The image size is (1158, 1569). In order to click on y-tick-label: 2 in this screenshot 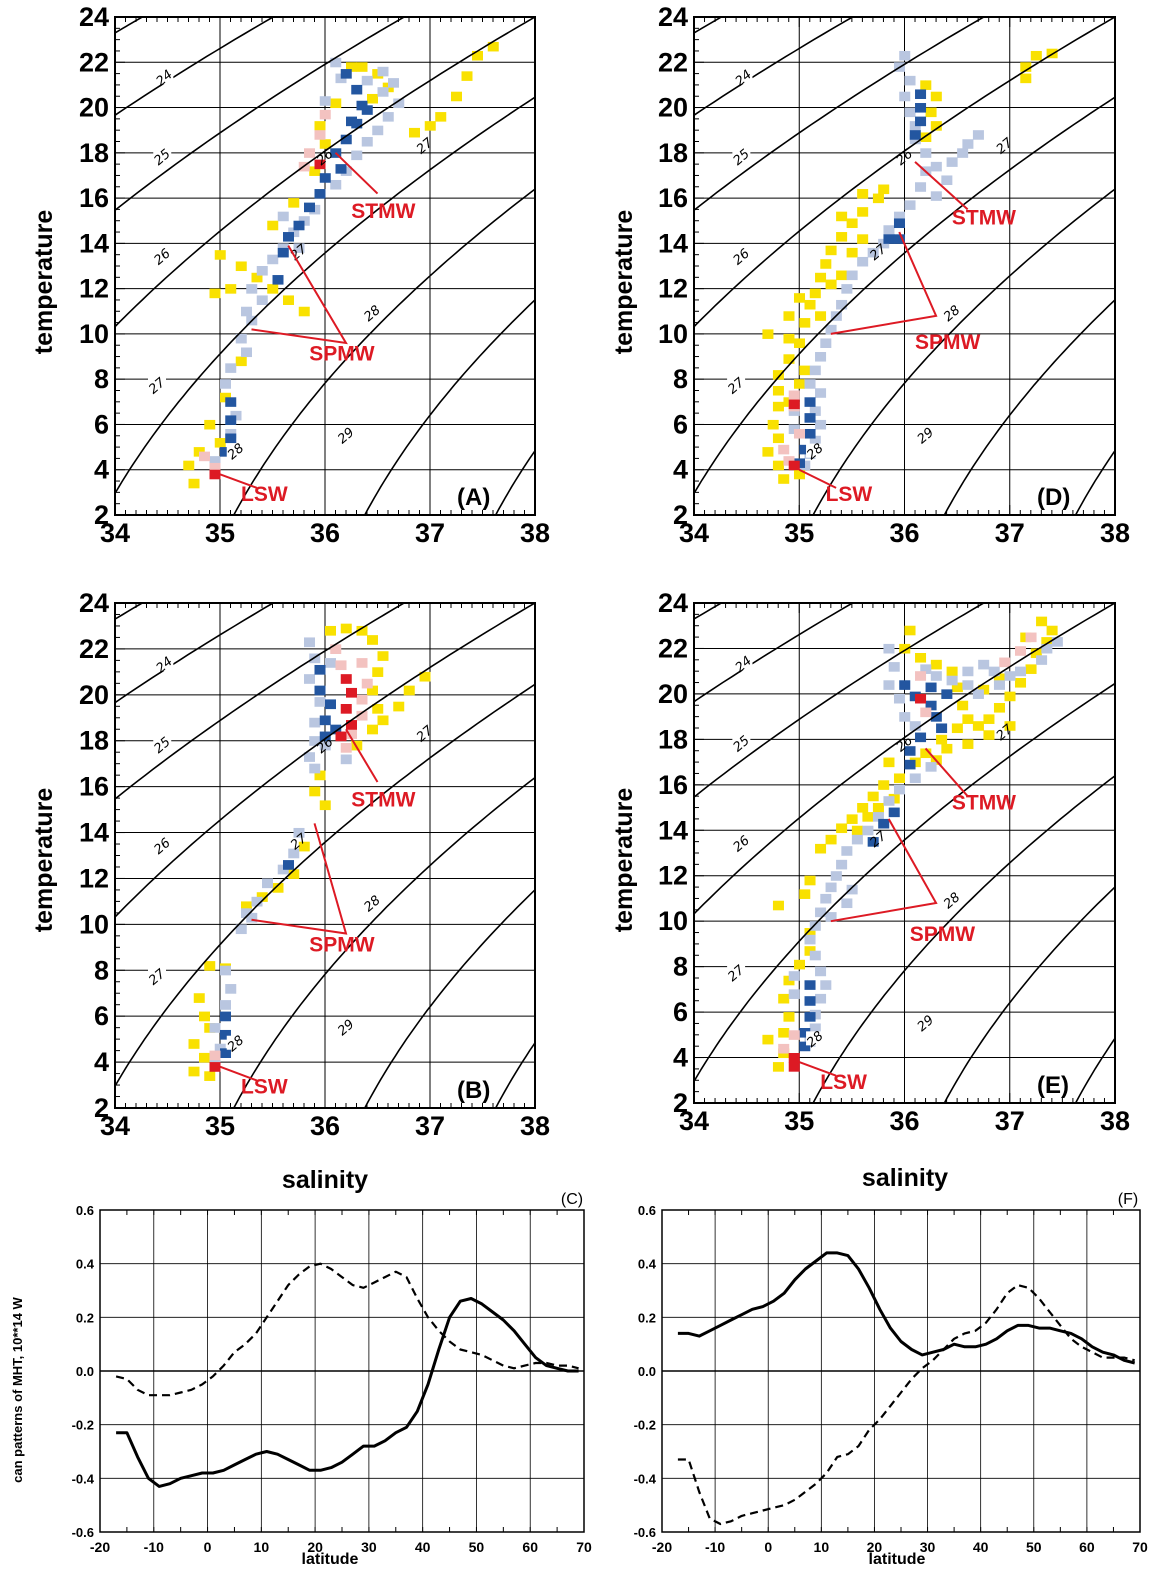, I will do `click(680, 515)`.